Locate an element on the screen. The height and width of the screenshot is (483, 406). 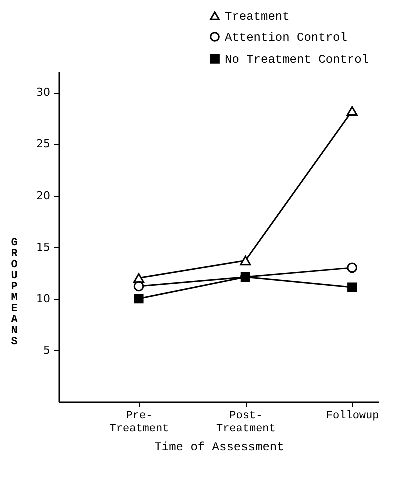
y-tick-label: 20 is located at coordinates (43, 195).